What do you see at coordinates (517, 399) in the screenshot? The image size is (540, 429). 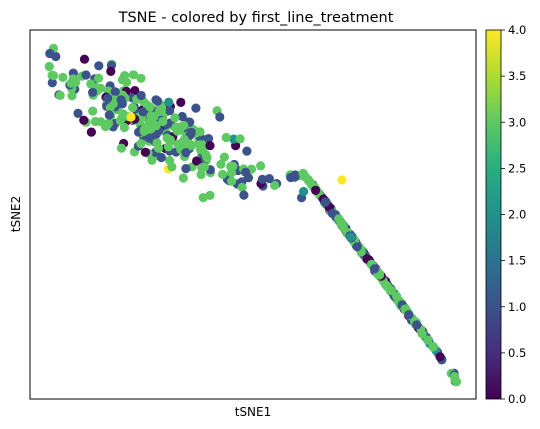 I see `colorbar-tick-label: 0.0` at bounding box center [517, 399].